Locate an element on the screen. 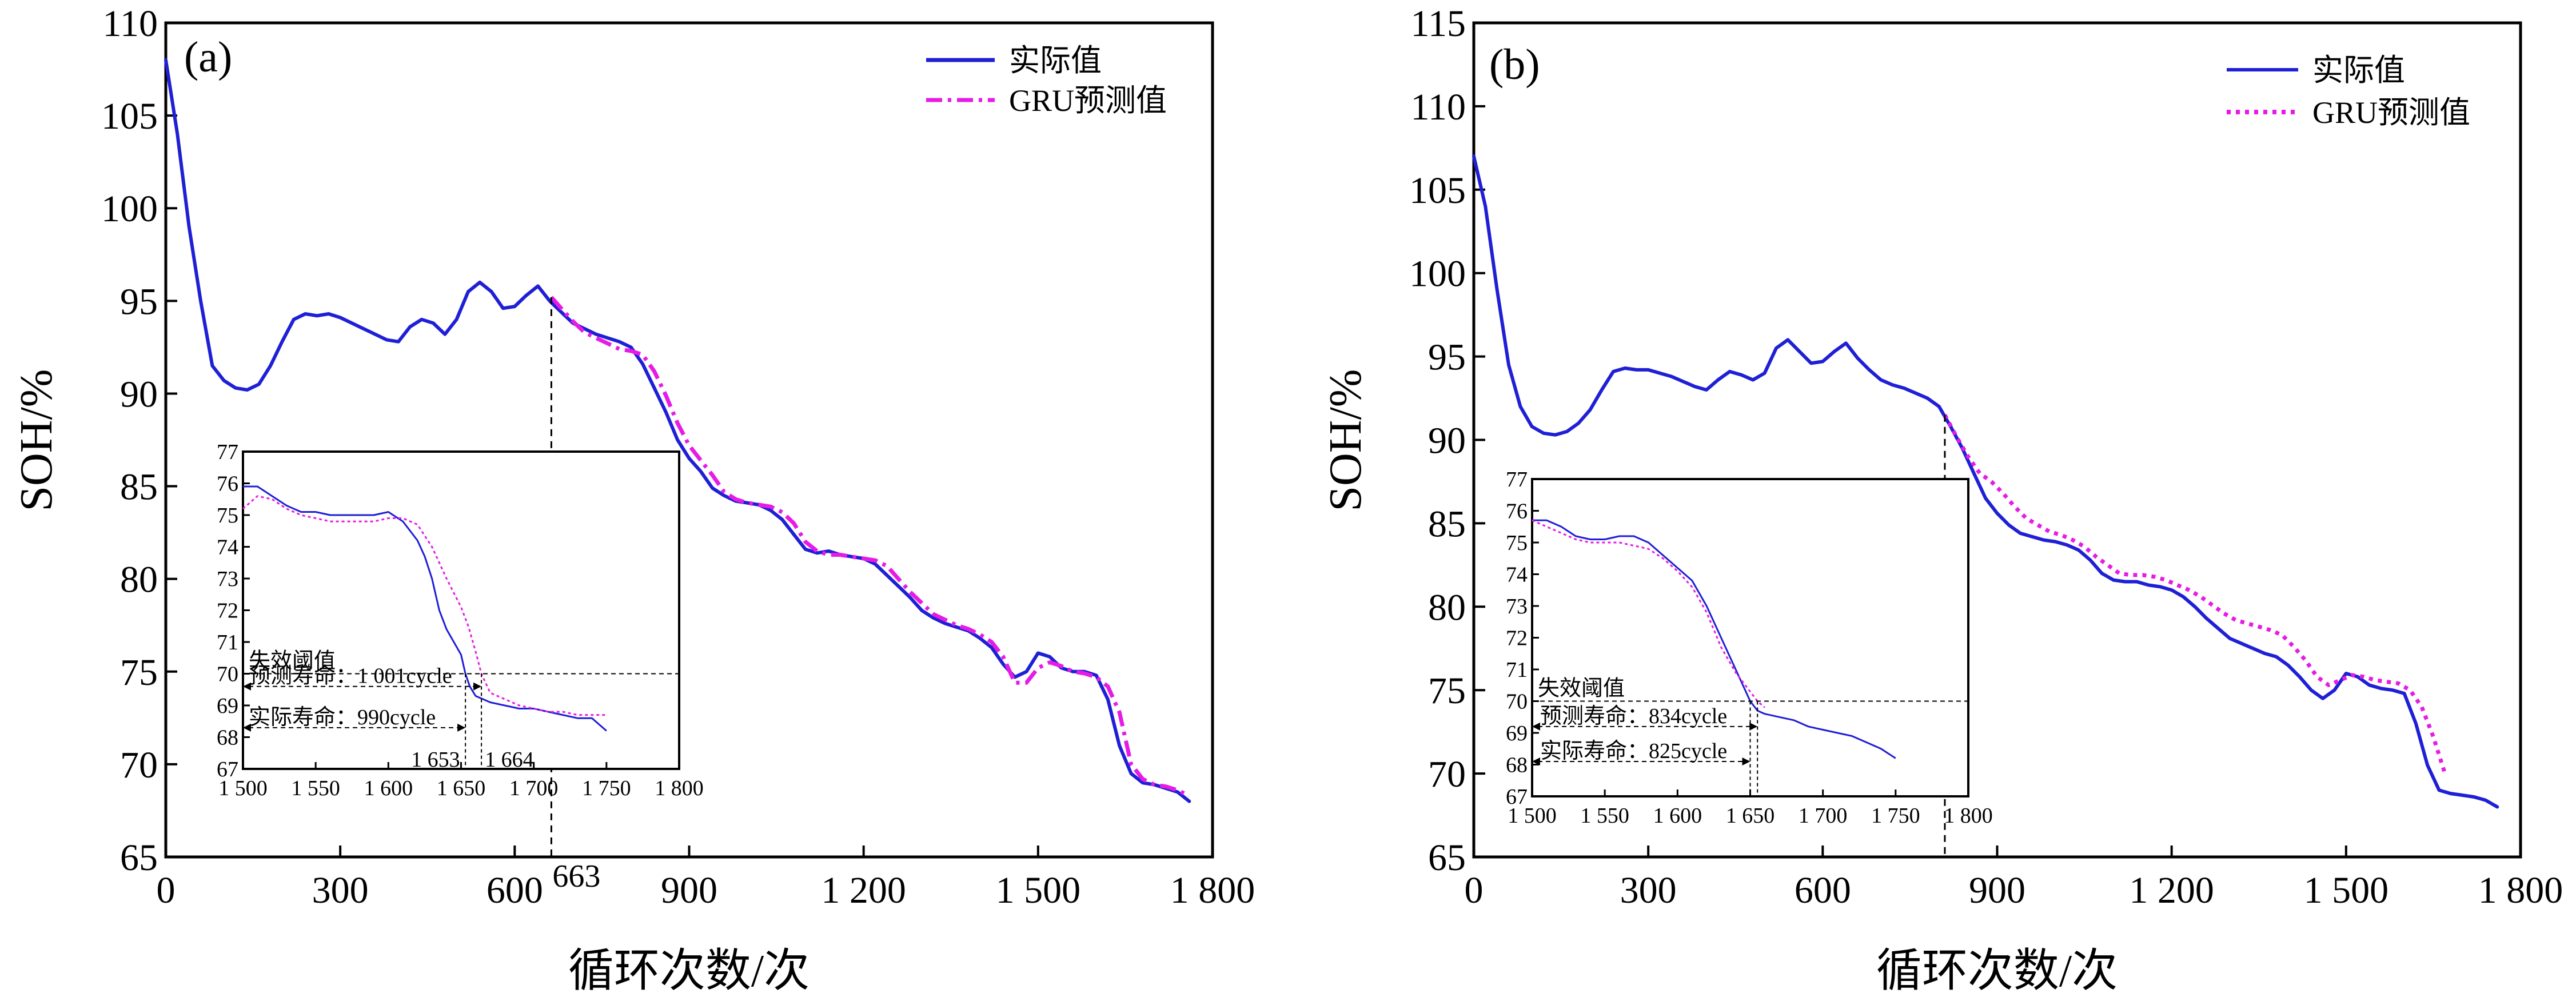  inset-x-tick-label-b: 1 650 is located at coordinates (1750, 816).